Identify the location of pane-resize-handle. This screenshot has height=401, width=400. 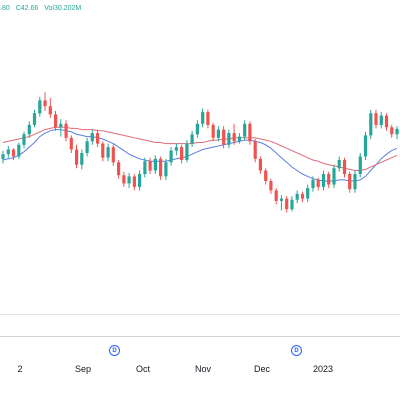
(200, 321).